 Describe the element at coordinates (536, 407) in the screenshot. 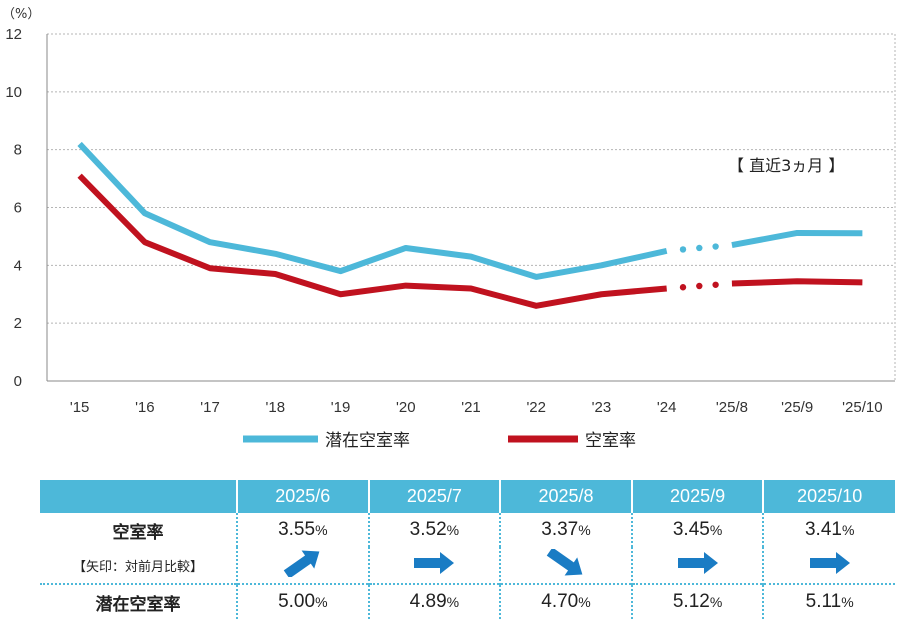

I see `x-tick-label: '22` at that location.